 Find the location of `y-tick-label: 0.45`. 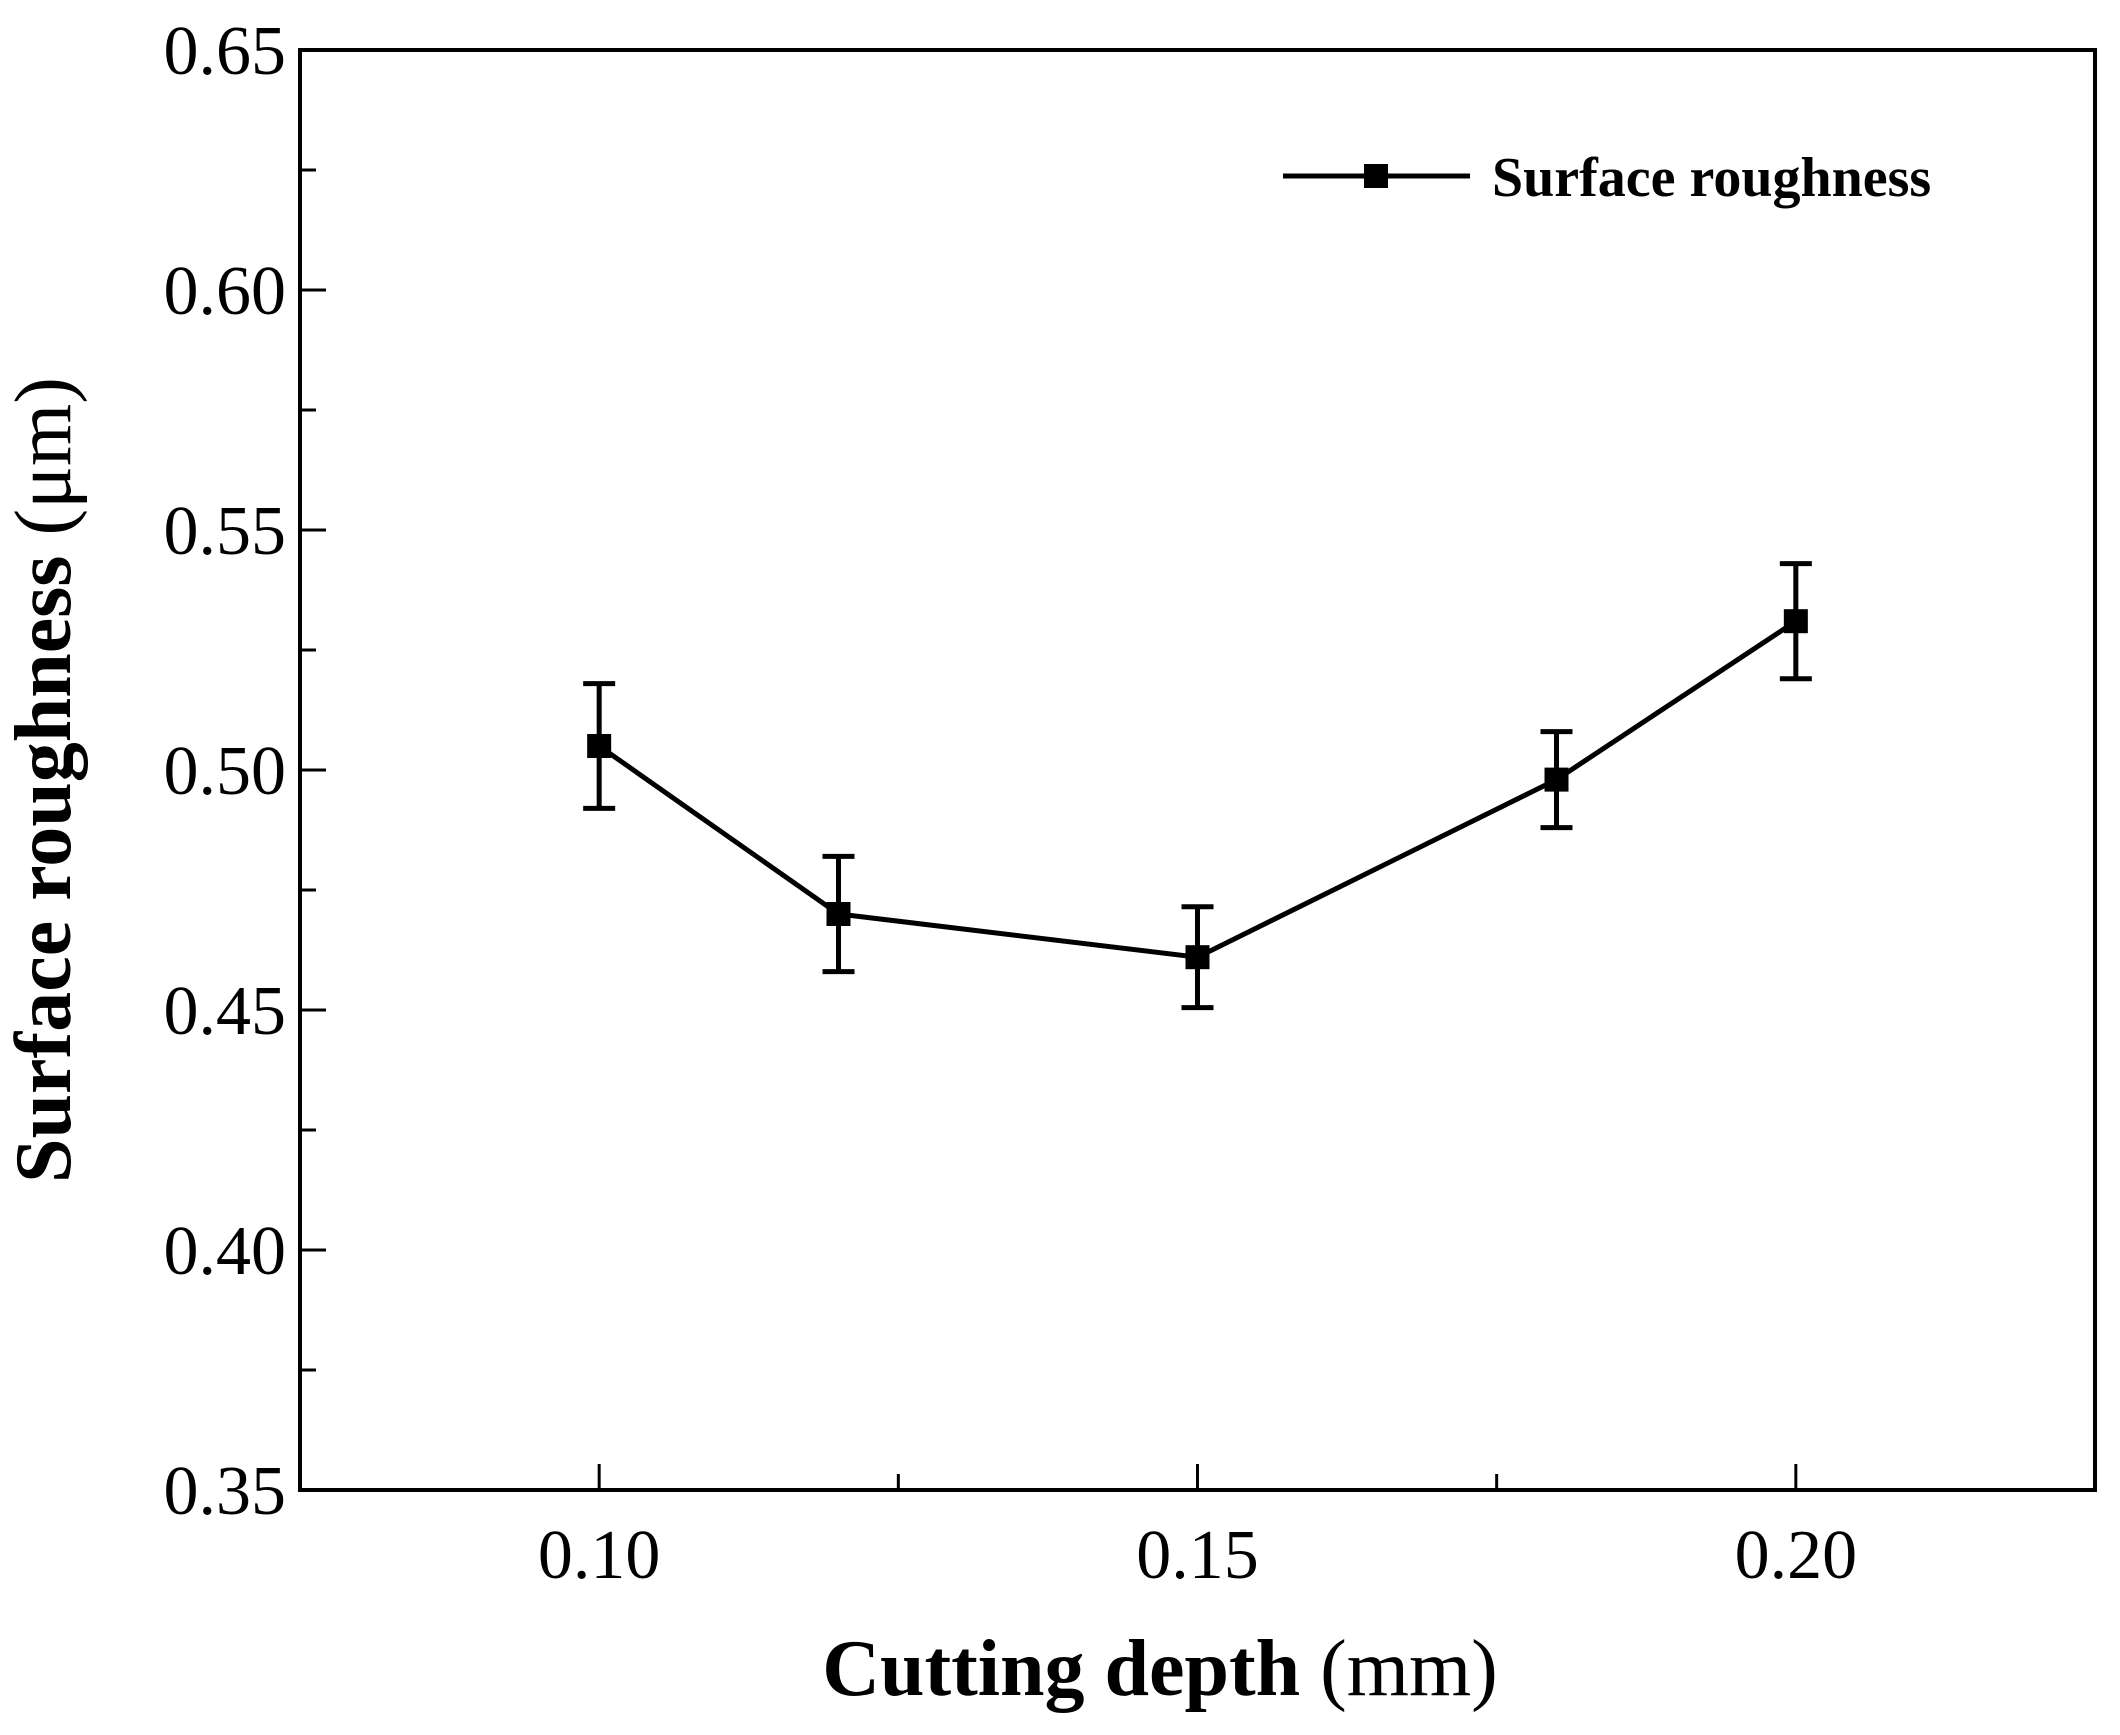

y-tick-label: 0.45 is located at coordinates (225, 1011).